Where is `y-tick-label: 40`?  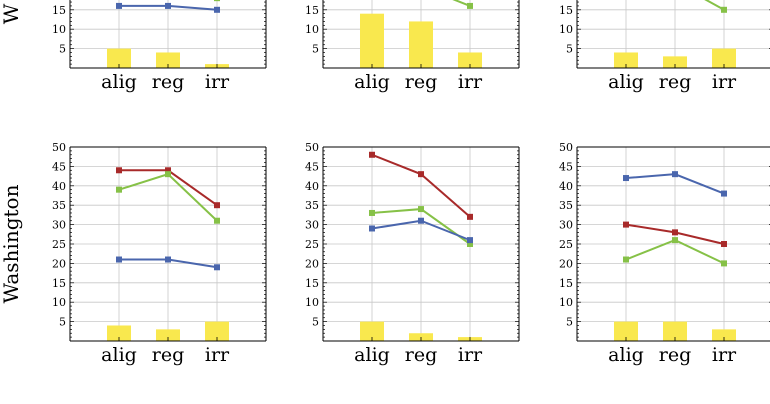 y-tick-label: 40 is located at coordinates (312, 186).